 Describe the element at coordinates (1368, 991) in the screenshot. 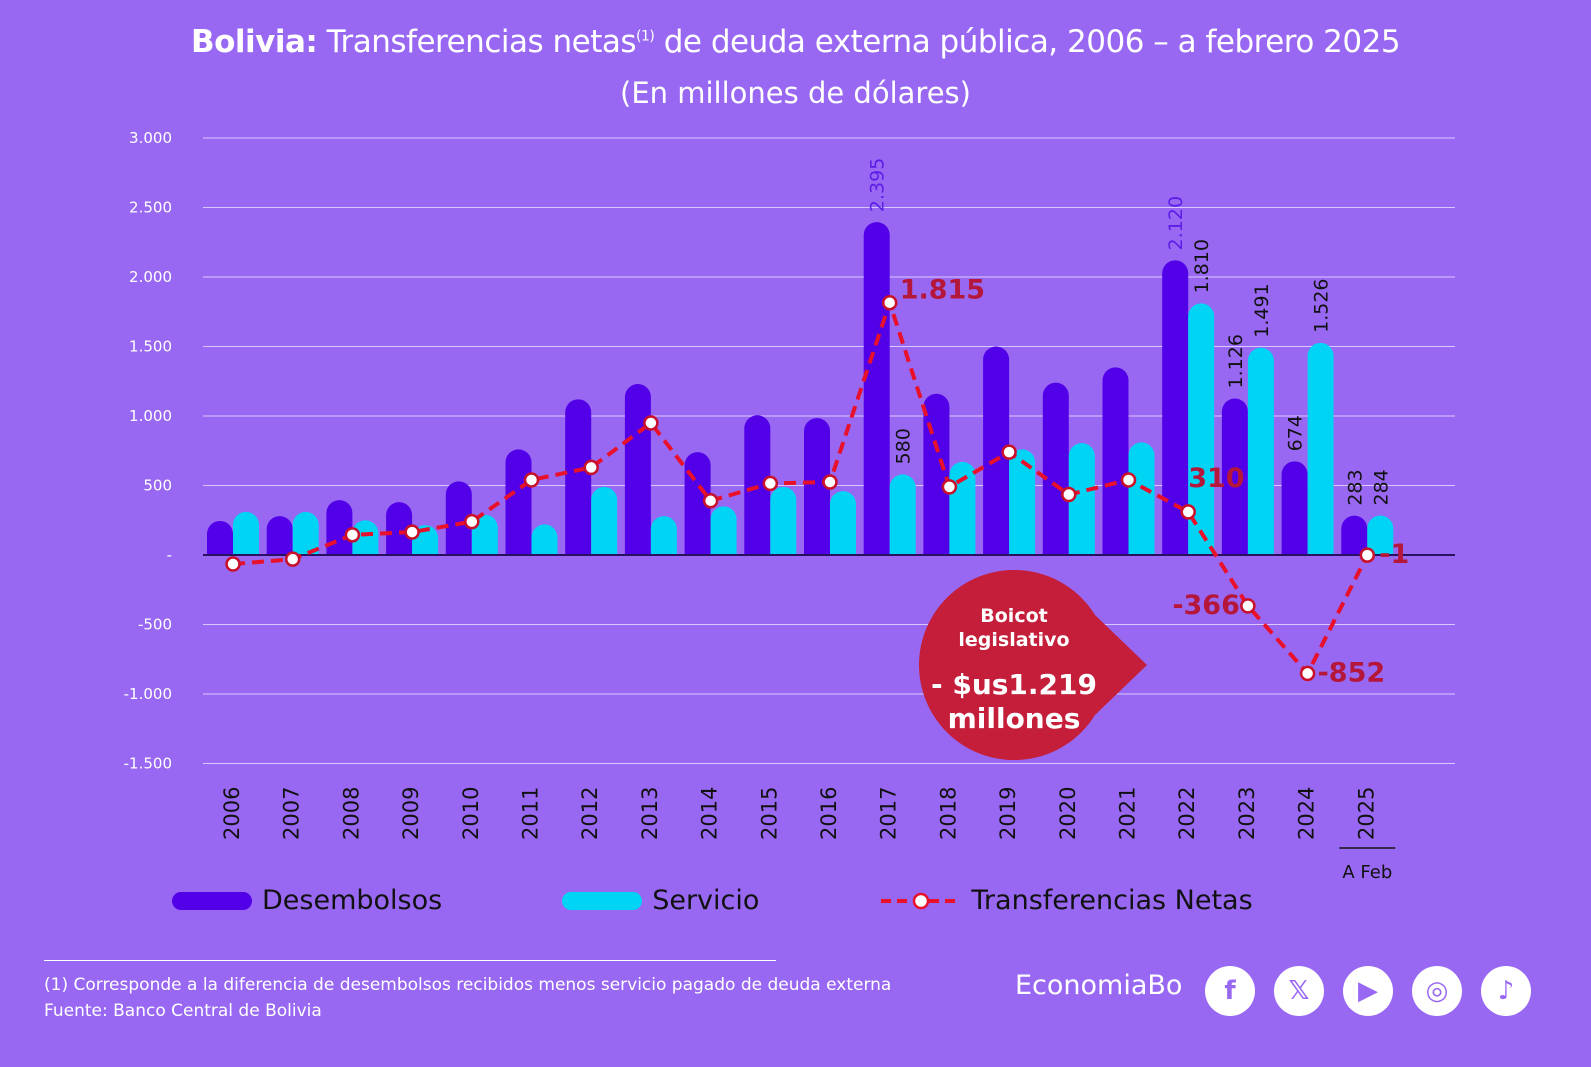

I see `youtube-icon: ▶` at that location.